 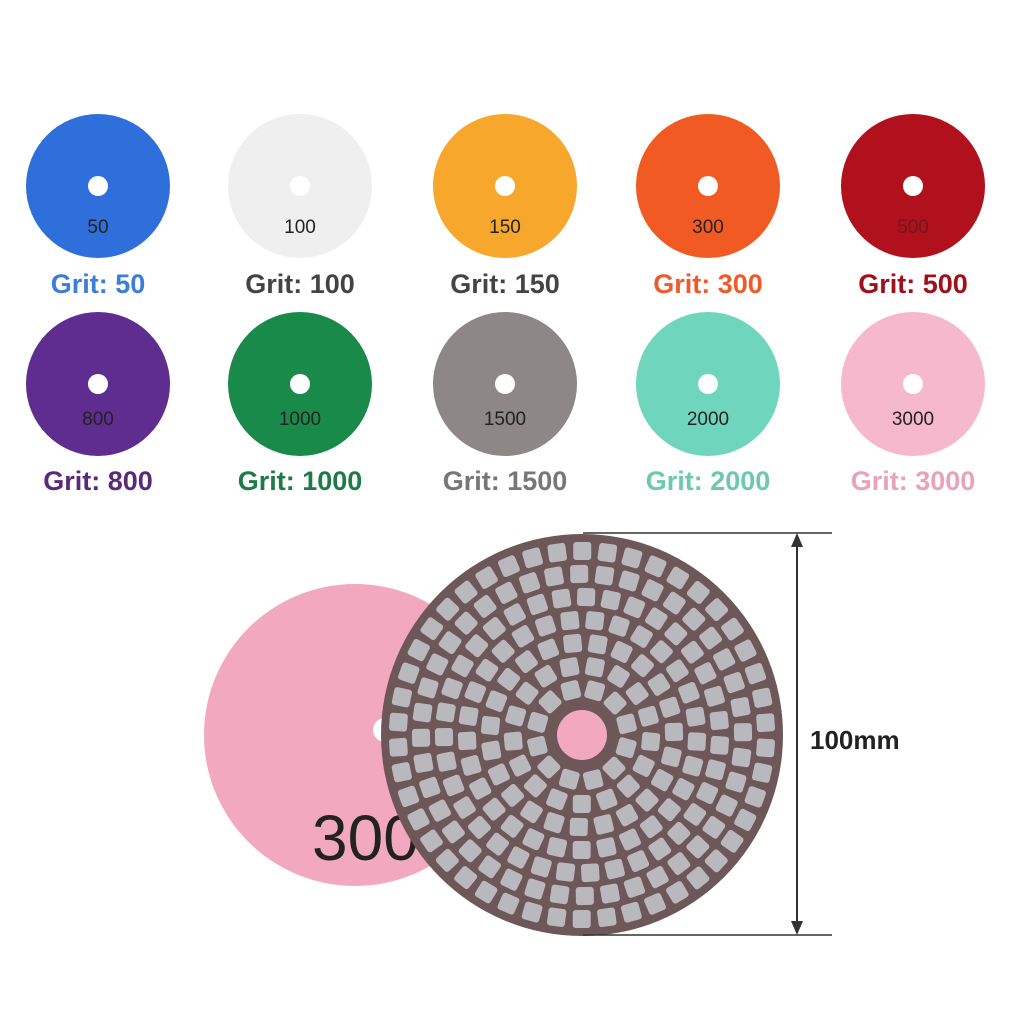 What do you see at coordinates (505, 419) in the screenshot?
I see `pad-number: 1500` at bounding box center [505, 419].